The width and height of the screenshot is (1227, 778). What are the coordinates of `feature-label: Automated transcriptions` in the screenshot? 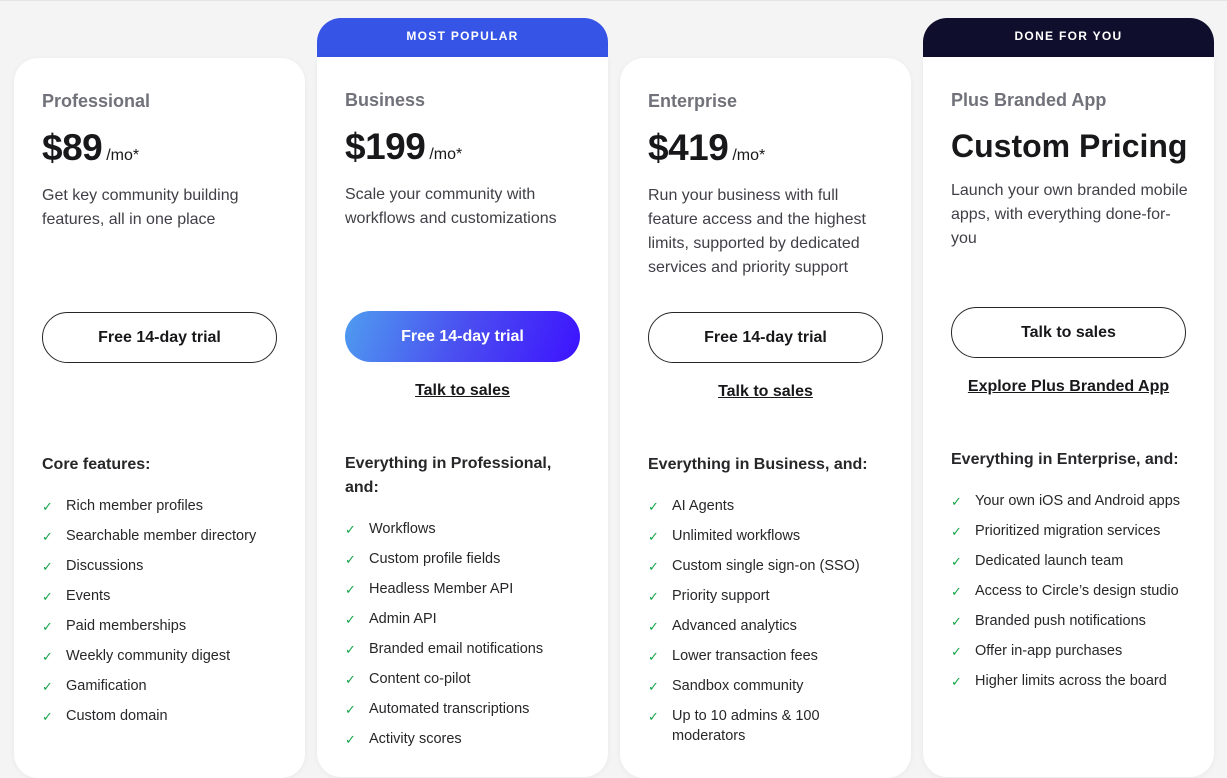 It's located at (449, 709).